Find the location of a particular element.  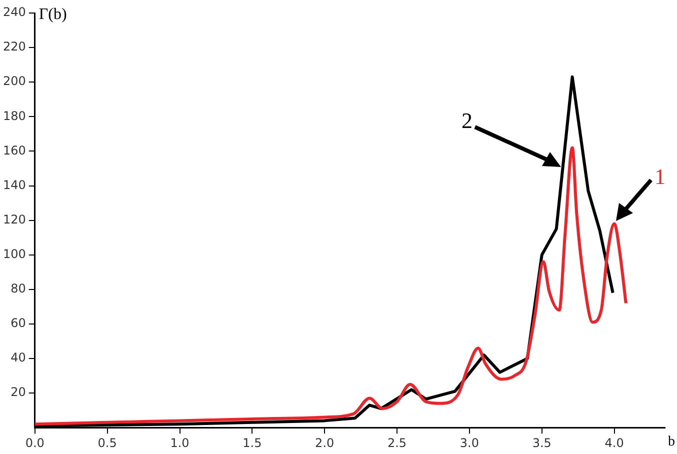

y-tick-label: 100 is located at coordinates (14, 253).